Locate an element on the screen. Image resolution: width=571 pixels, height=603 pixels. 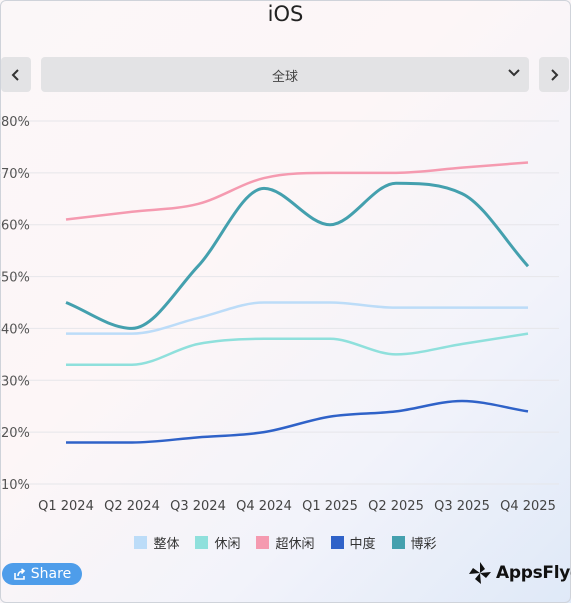
legend-label: 中度 is located at coordinates (362, 544).